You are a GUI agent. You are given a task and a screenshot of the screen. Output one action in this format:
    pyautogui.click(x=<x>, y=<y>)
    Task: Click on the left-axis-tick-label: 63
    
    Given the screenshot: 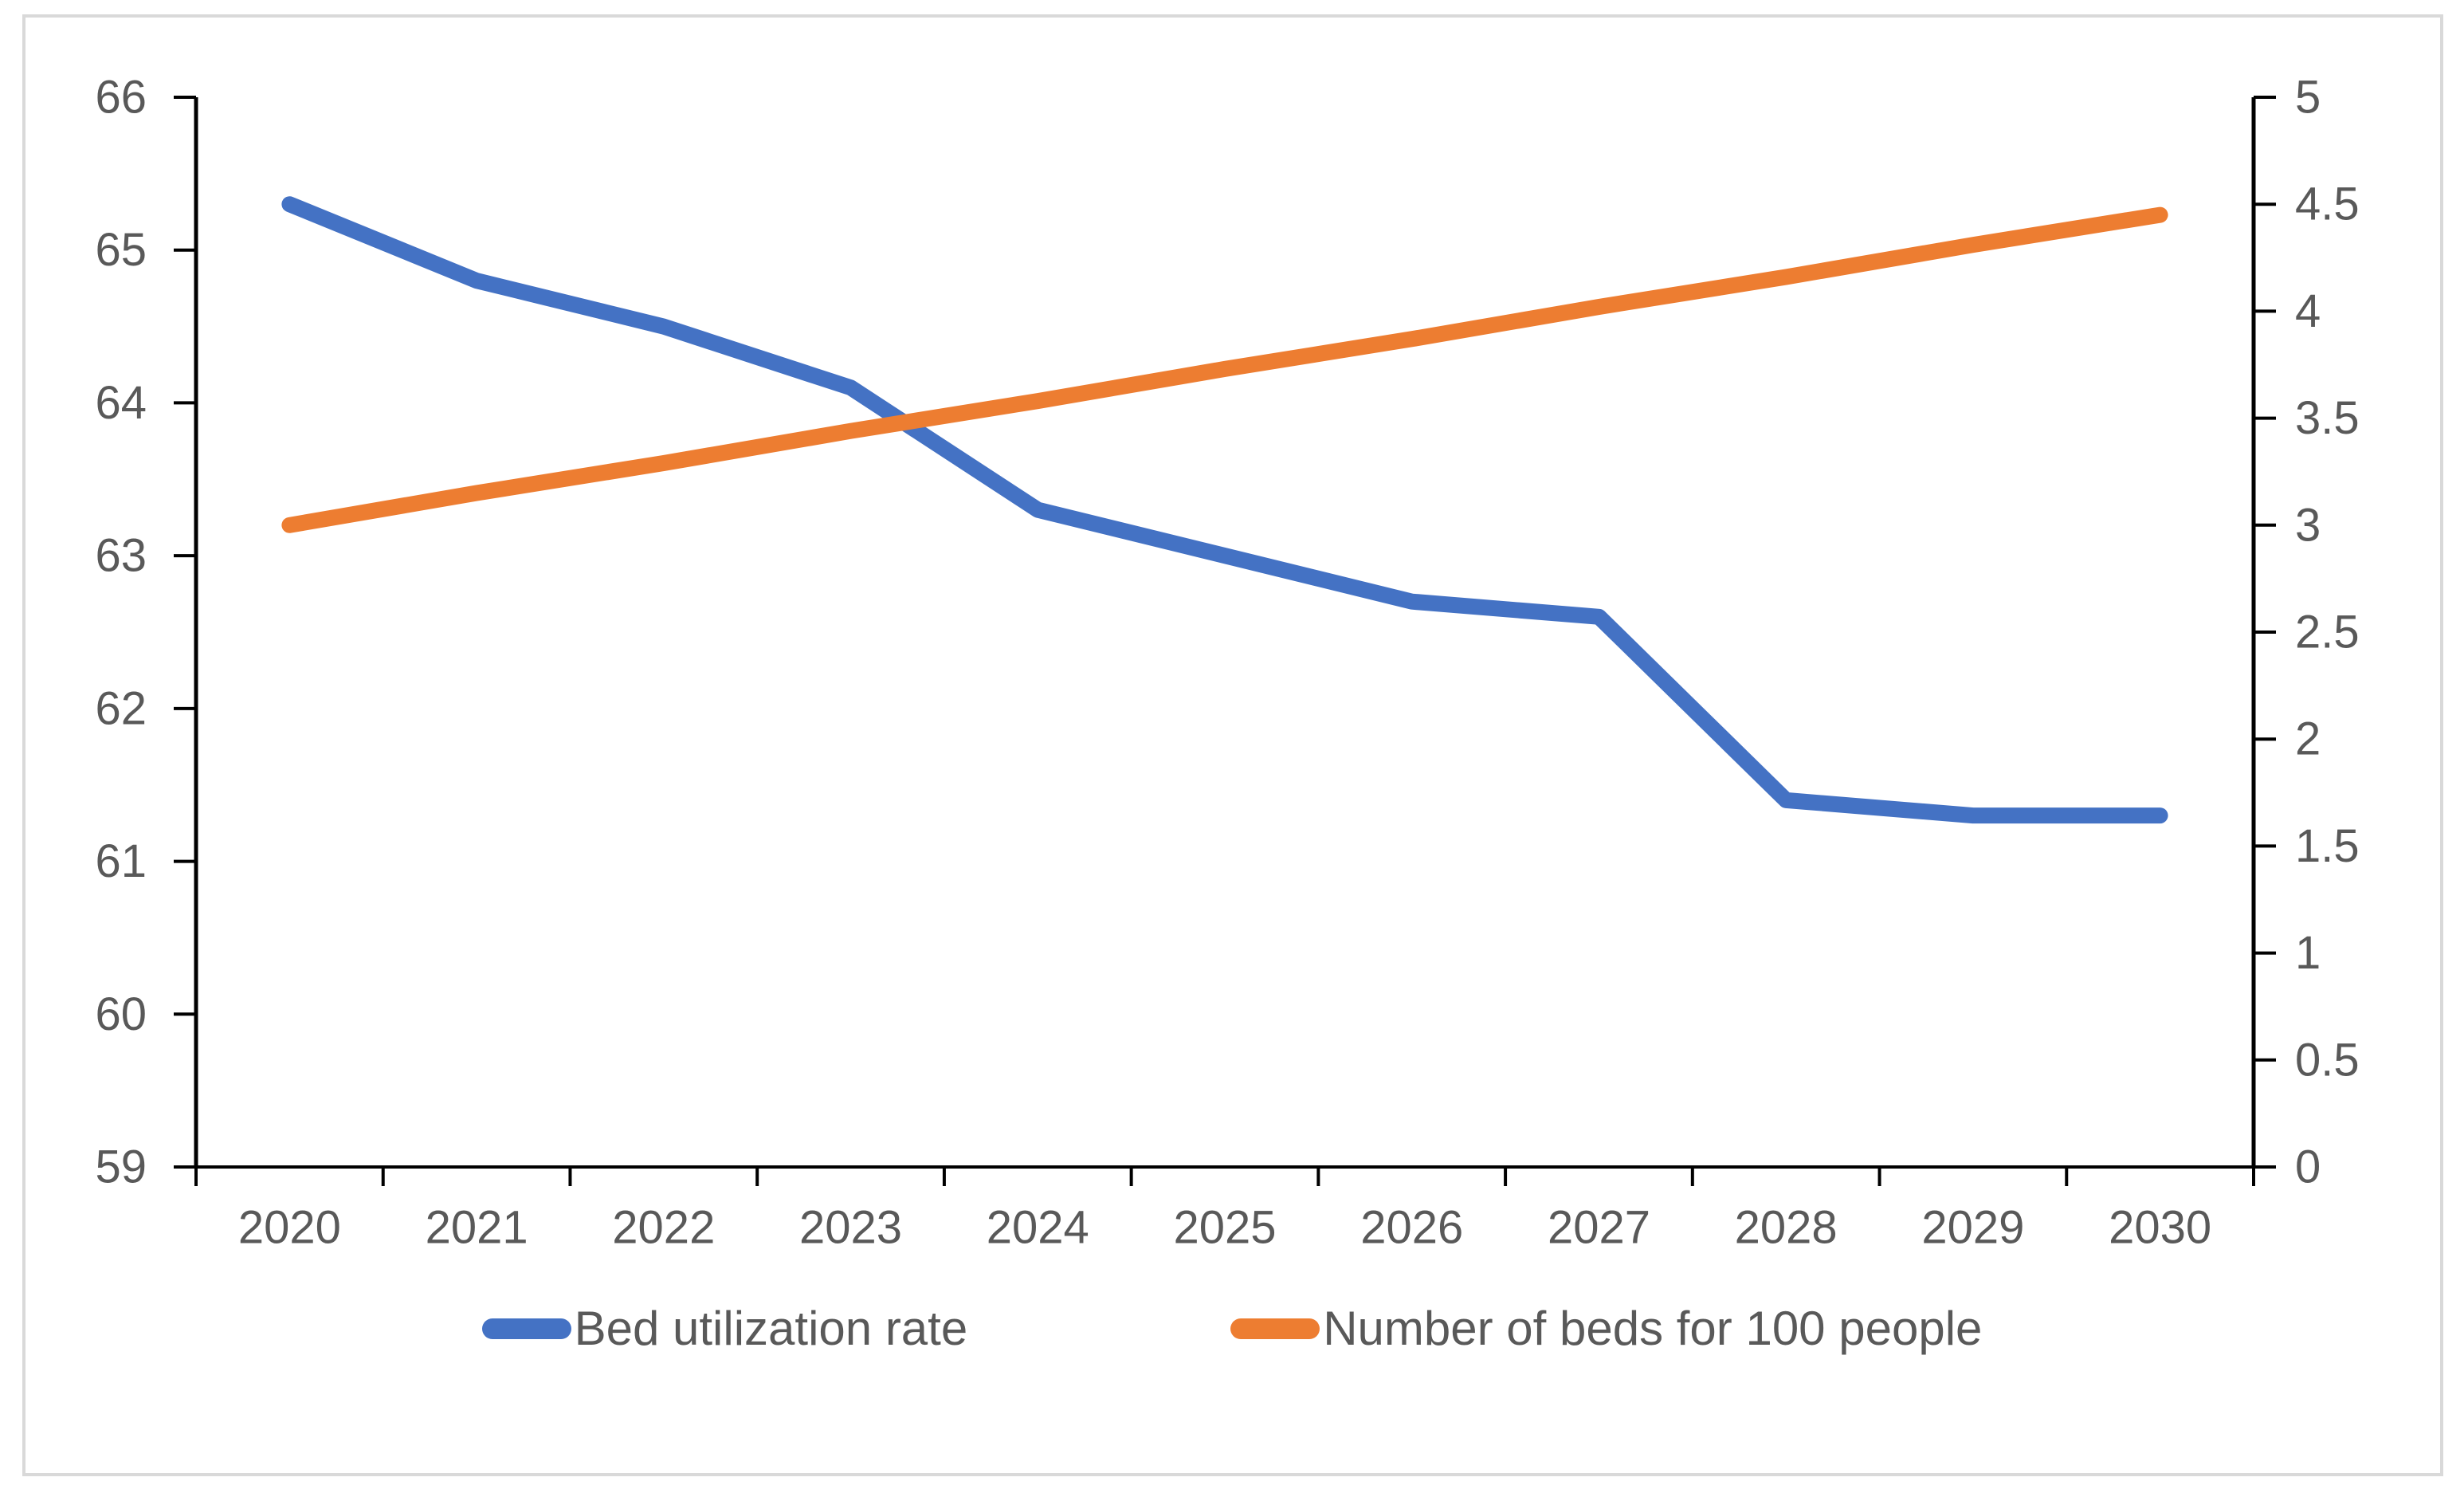 What is the action you would take?
    pyautogui.click(x=121, y=556)
    